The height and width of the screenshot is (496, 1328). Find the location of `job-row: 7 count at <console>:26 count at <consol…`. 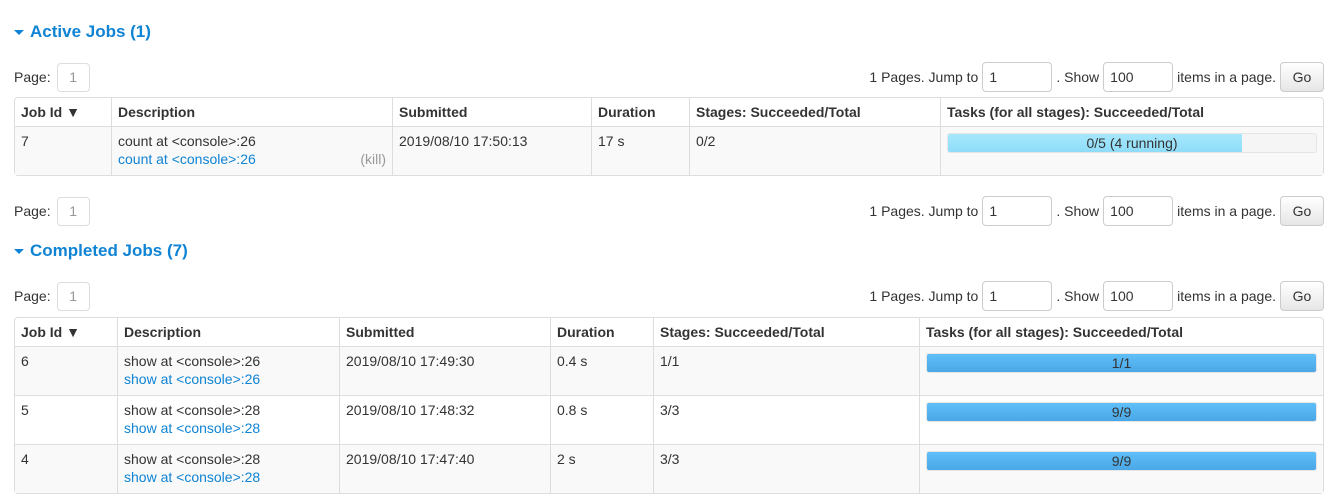

job-row: 7 count at <console>:26 count at <consol… is located at coordinates (669, 150).